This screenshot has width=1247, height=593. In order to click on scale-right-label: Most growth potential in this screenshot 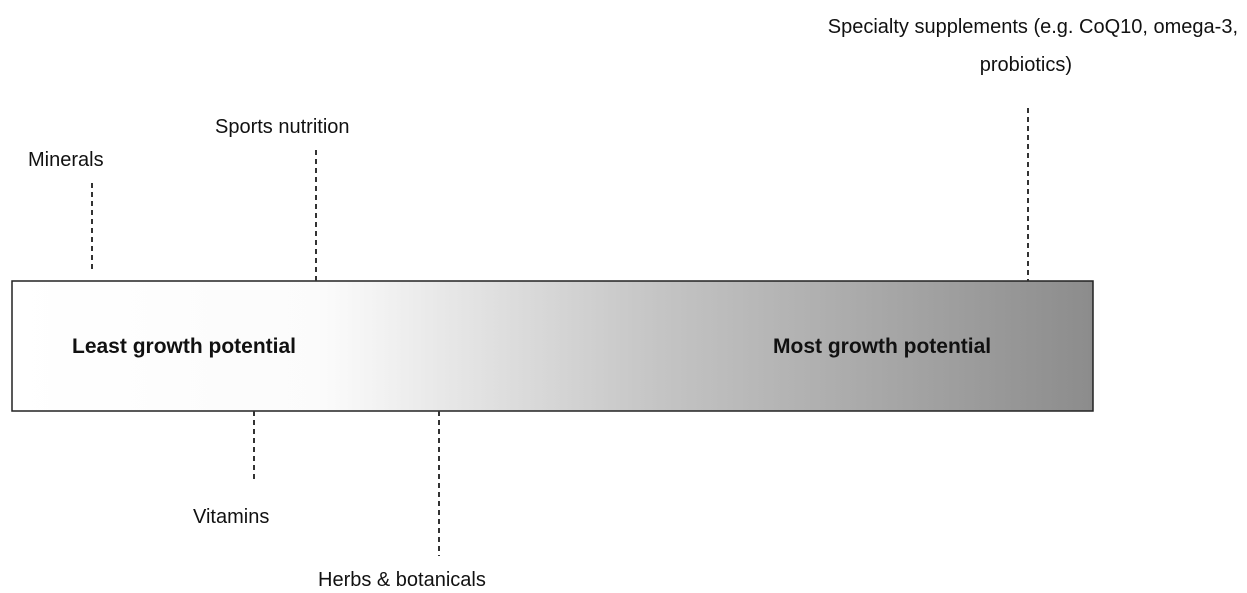, I will do `click(882, 346)`.